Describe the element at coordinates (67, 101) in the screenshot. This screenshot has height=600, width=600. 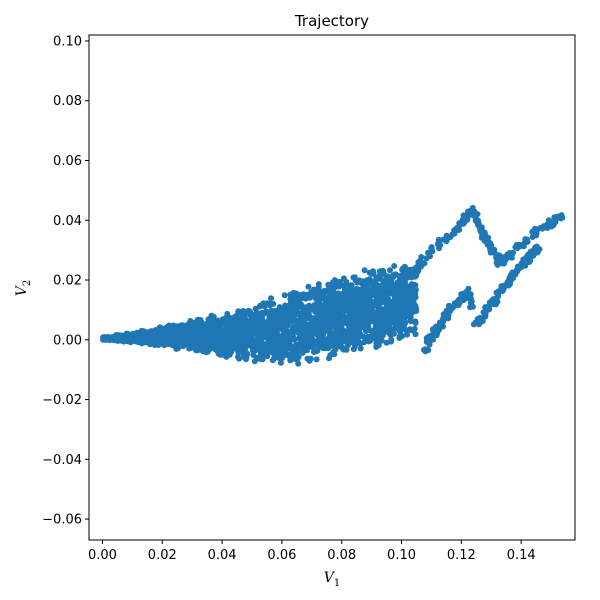
I see `y-tick-label: 0.08` at that location.